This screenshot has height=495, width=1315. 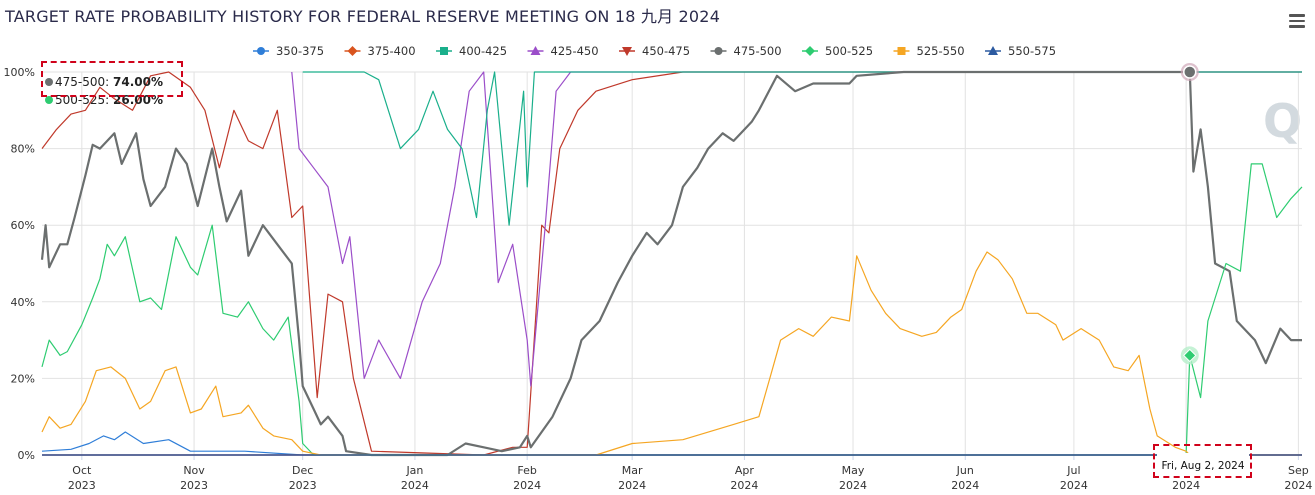 I want to click on tooltip-value: 74.00%, so click(x=138, y=82).